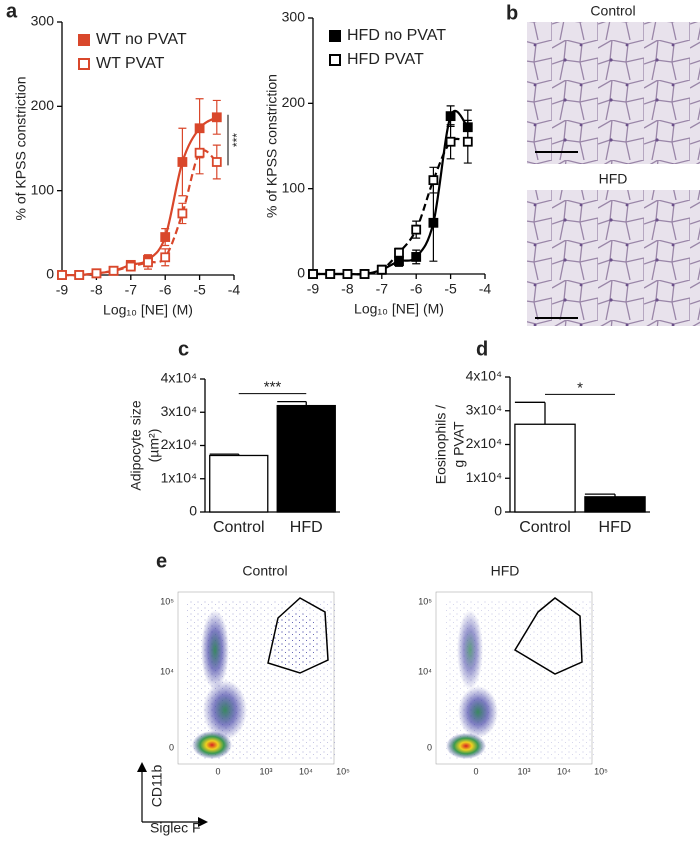  I want to click on panel-label: e, so click(161, 561).